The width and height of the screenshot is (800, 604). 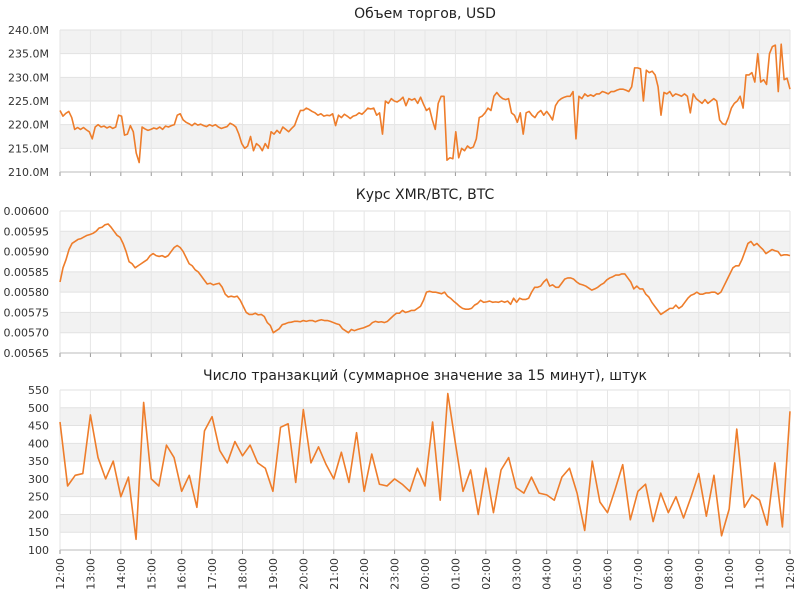 I want to click on x-tick-label: 07:00, so click(x=638, y=574).